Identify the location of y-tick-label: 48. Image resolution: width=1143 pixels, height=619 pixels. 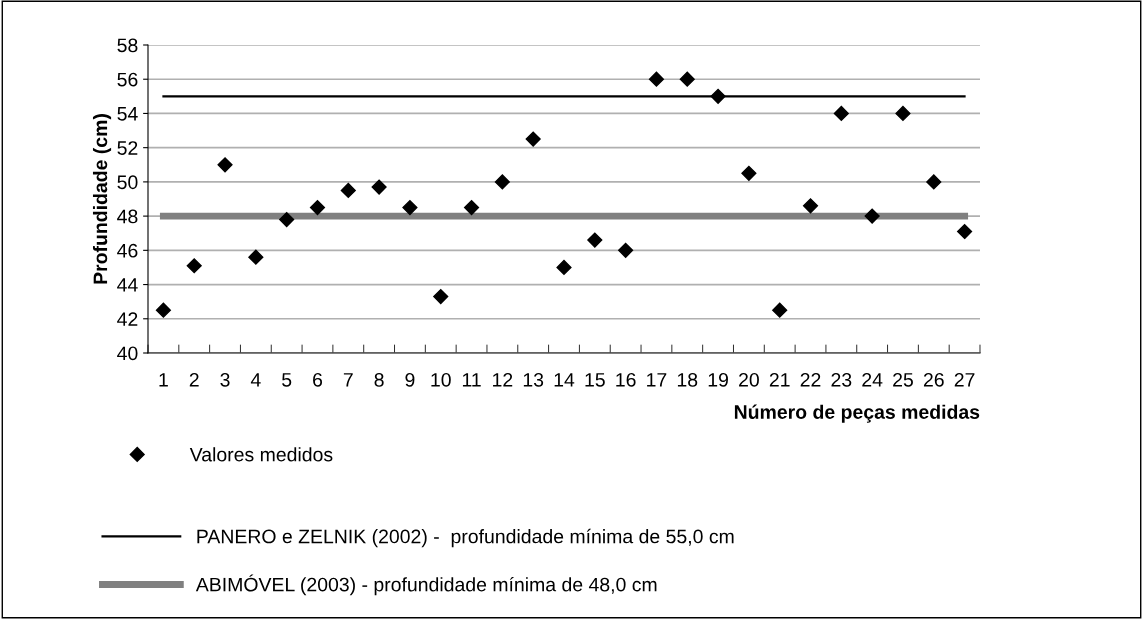
(127, 216).